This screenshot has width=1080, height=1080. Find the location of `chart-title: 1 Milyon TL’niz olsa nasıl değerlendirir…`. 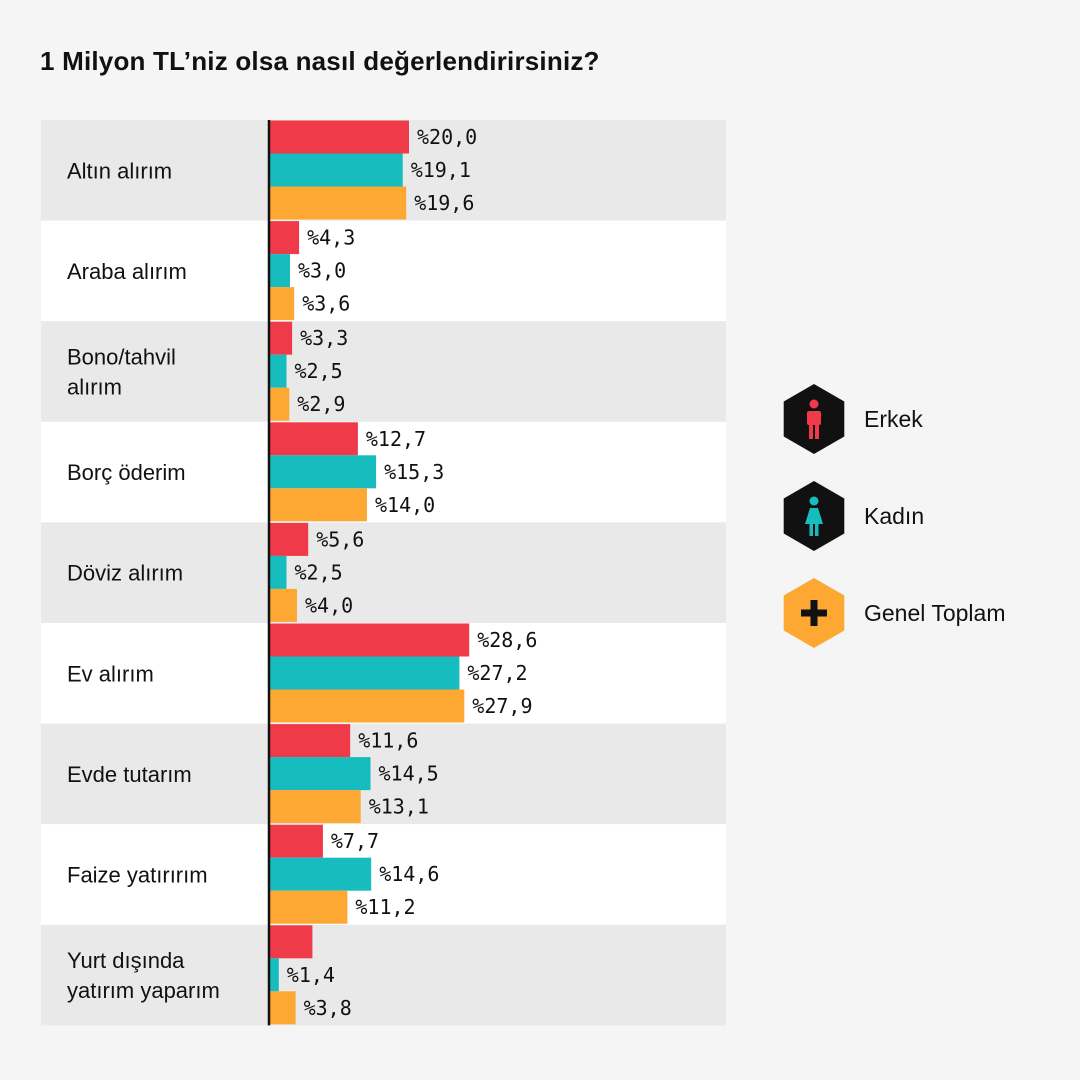

chart-title: 1 Milyon TL’niz olsa nasıl değerlendirir… is located at coordinates (320, 61).